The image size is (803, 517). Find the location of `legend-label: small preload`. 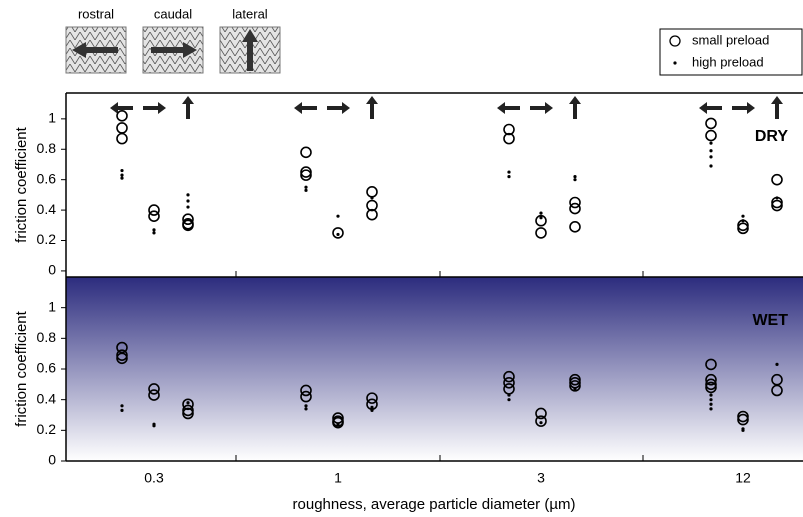

legend-label: small preload is located at coordinates (730, 39).